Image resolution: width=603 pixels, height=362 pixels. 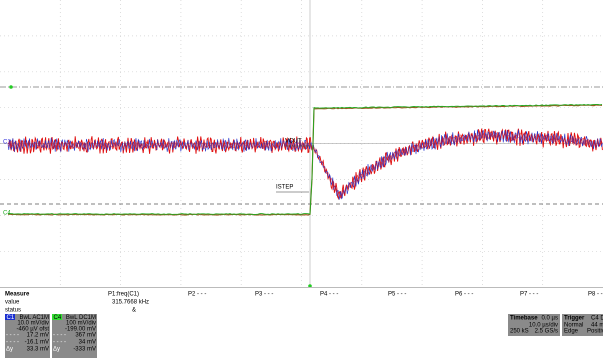 What do you see at coordinates (7, 143) in the screenshot?
I see `channel-marker: C1` at bounding box center [7, 143].